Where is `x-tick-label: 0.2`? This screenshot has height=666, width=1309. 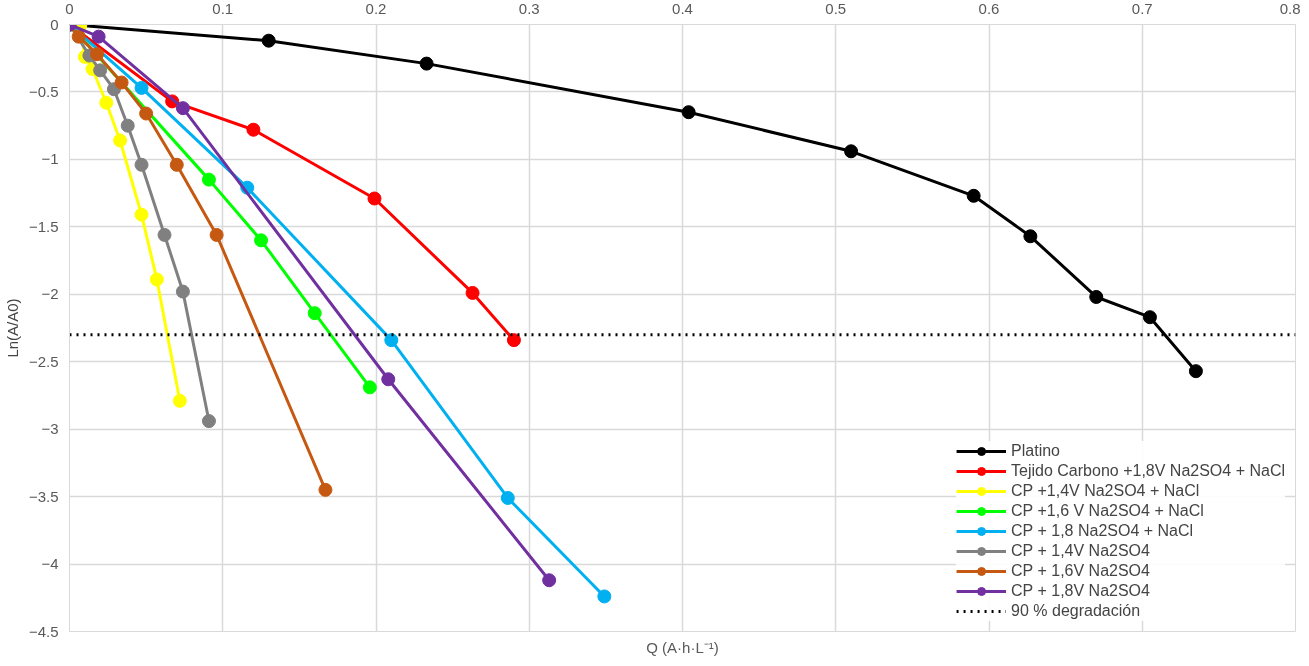 x-tick-label: 0.2 is located at coordinates (376, 8).